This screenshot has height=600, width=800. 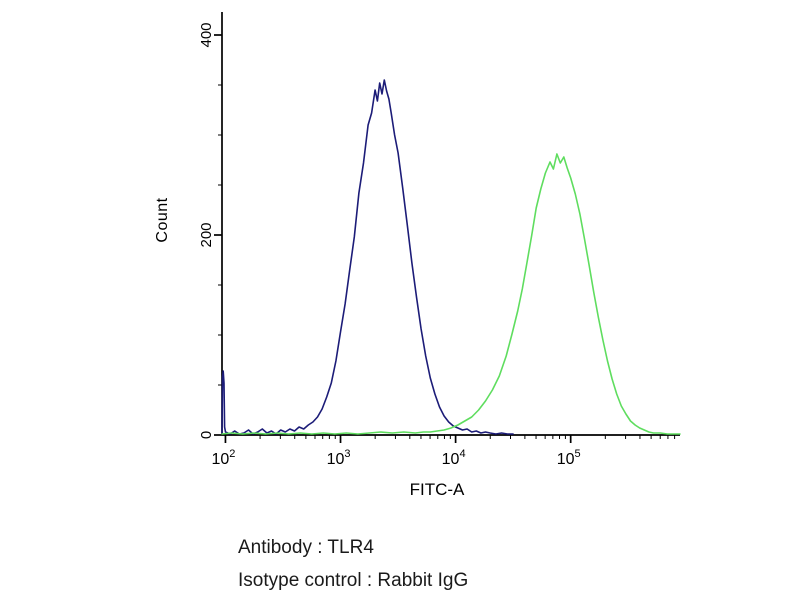 I want to click on x-axis-title: FITC-A, so click(x=437, y=489).